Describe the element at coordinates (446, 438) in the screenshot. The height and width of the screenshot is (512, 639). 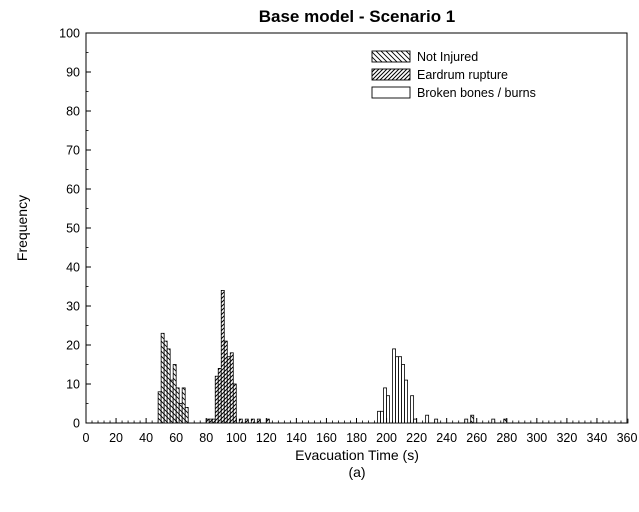
I see `x-tick-label: 240` at that location.